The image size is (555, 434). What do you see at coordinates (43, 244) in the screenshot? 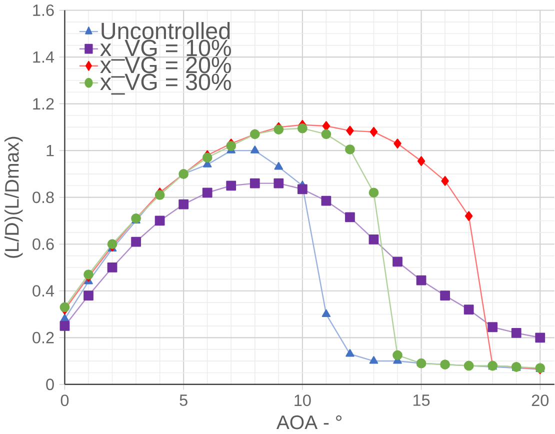
I see `y-tick-label: 0.6` at bounding box center [43, 244].